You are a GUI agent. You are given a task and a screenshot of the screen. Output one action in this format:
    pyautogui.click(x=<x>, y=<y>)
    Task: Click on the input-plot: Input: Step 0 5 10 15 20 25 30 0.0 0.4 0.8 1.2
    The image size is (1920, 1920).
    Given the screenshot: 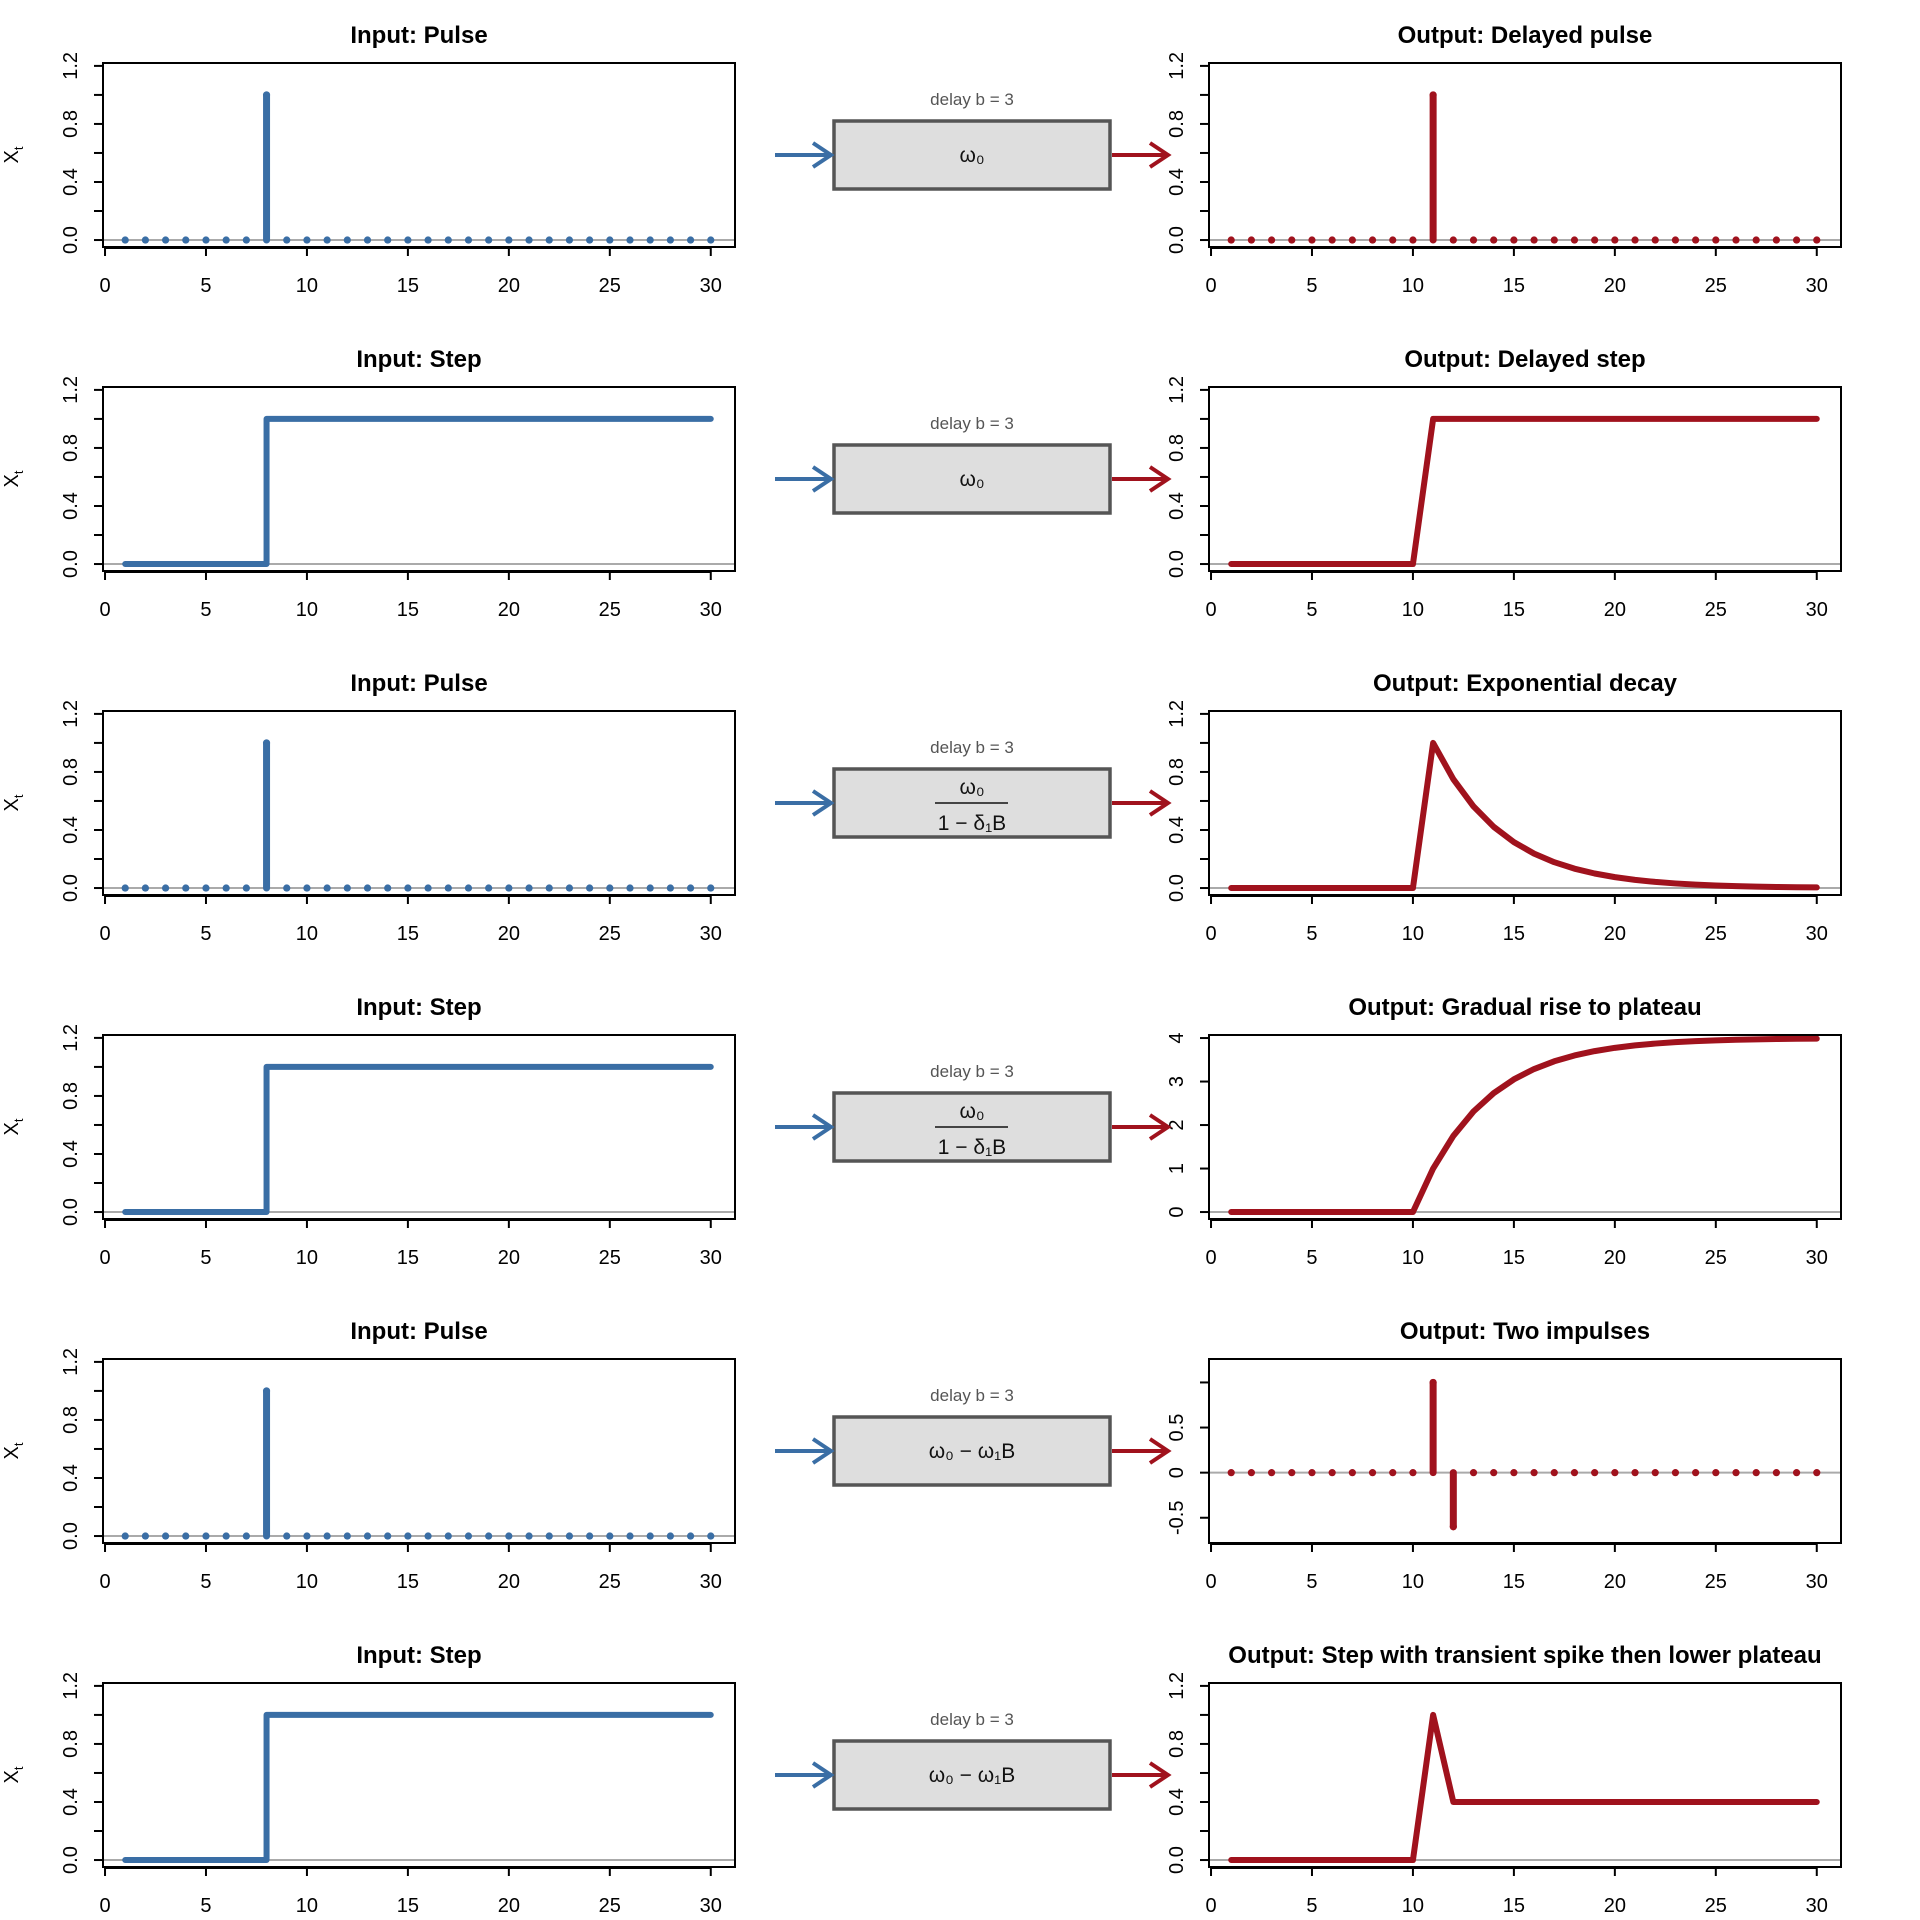 What is the action you would take?
    pyautogui.click(x=398, y=483)
    